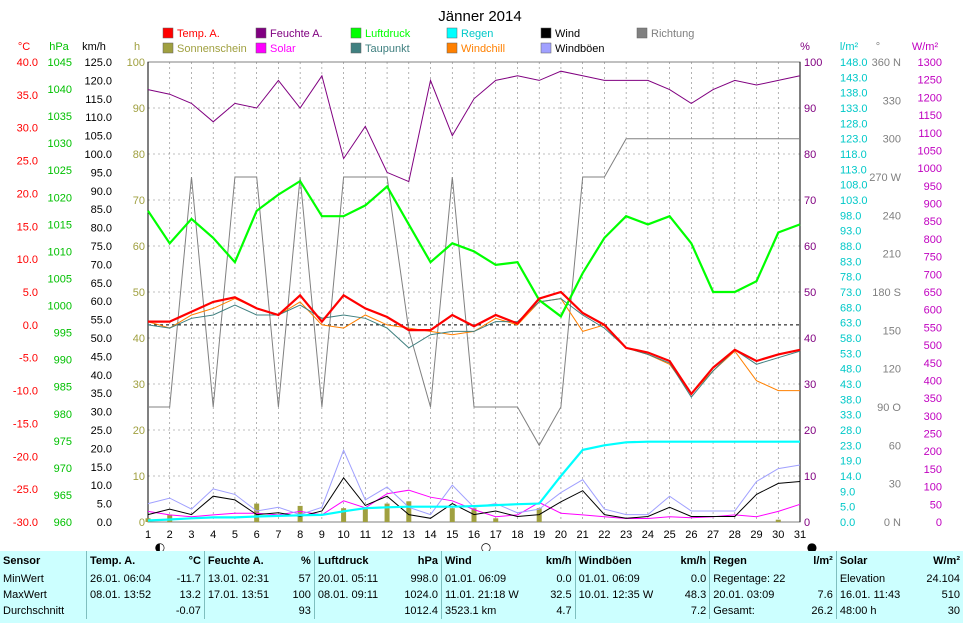 The width and height of the screenshot is (965, 623). What do you see at coordinates (623, 579) in the screenshot?
I see `stats-cell-text: 01.01. 06:09` at bounding box center [623, 579].